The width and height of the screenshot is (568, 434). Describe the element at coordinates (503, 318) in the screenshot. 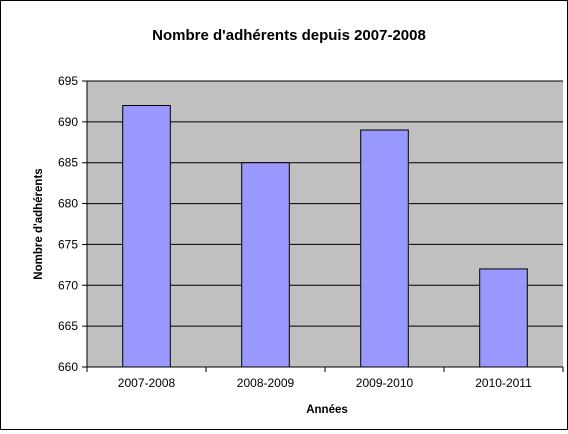

I see `bar-2010-2011` at that location.